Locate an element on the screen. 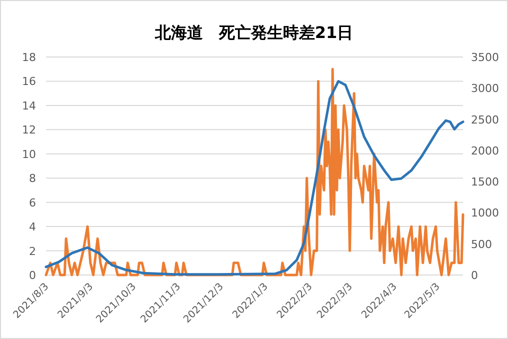 This screenshot has height=339, width=508. y2-tick-label: 3500 is located at coordinates (485, 57).